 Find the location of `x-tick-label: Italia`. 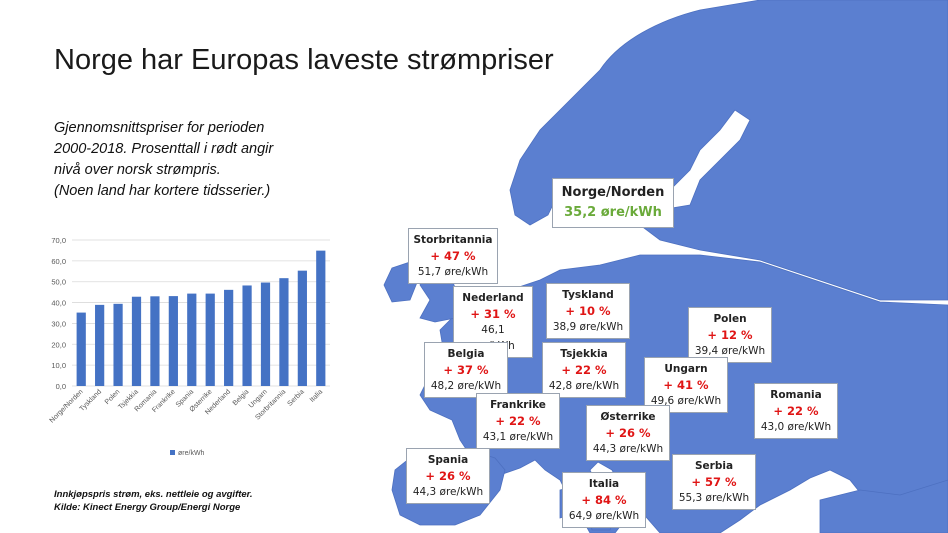

x-tick-label: Italia is located at coordinates (316, 395).